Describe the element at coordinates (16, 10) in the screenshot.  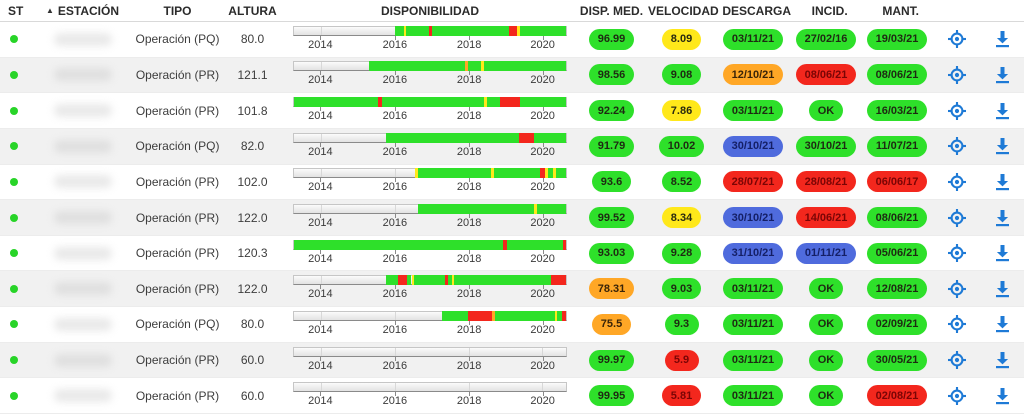
I see `col-header-st: ST` at that location.